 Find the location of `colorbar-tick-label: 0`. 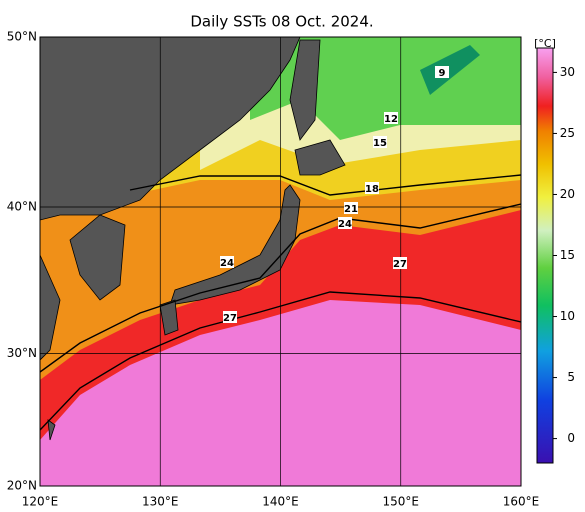

colorbar-tick-label: 0 is located at coordinates (571, 438).